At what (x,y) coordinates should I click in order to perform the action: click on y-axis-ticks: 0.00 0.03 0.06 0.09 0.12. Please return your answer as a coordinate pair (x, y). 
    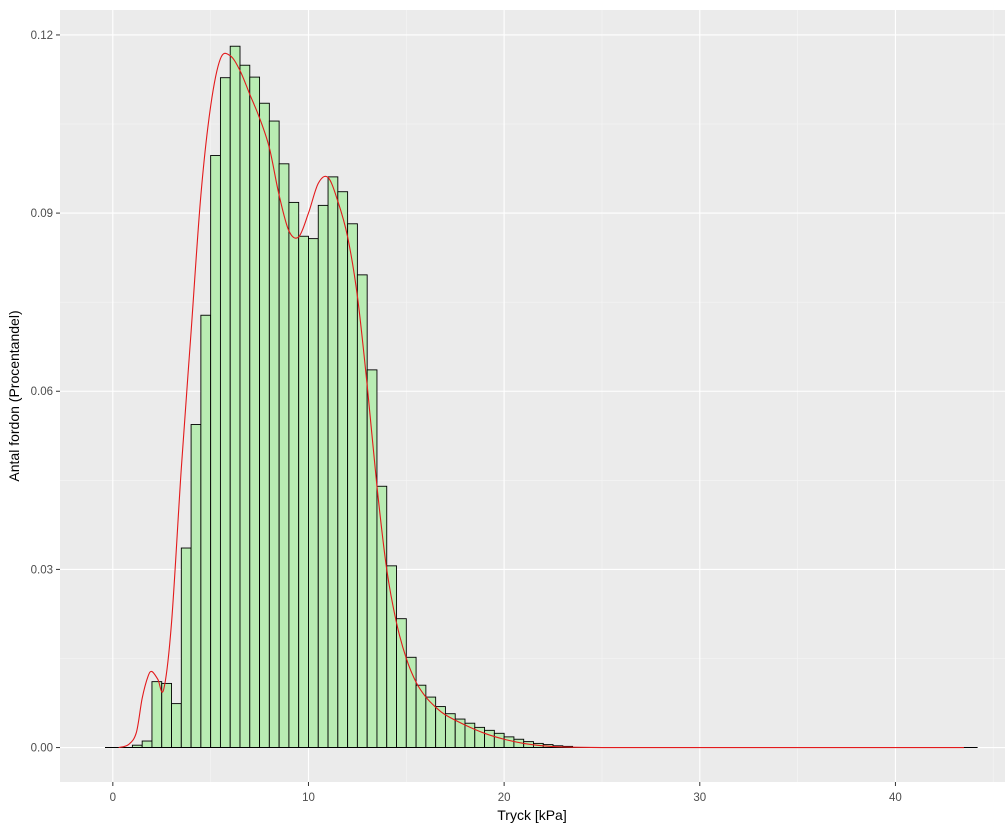
    Looking at the image, I should click on (45, 392).